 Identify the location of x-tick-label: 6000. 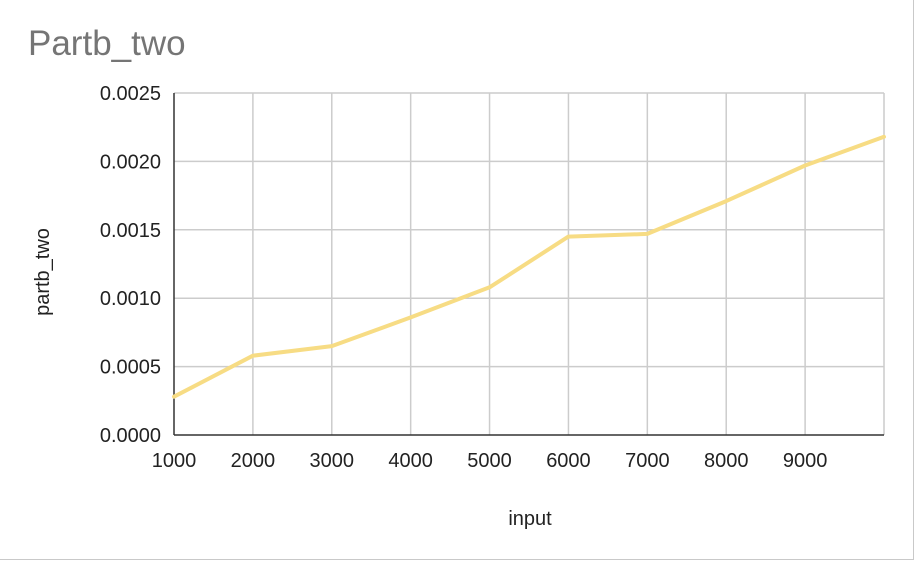
(568, 461).